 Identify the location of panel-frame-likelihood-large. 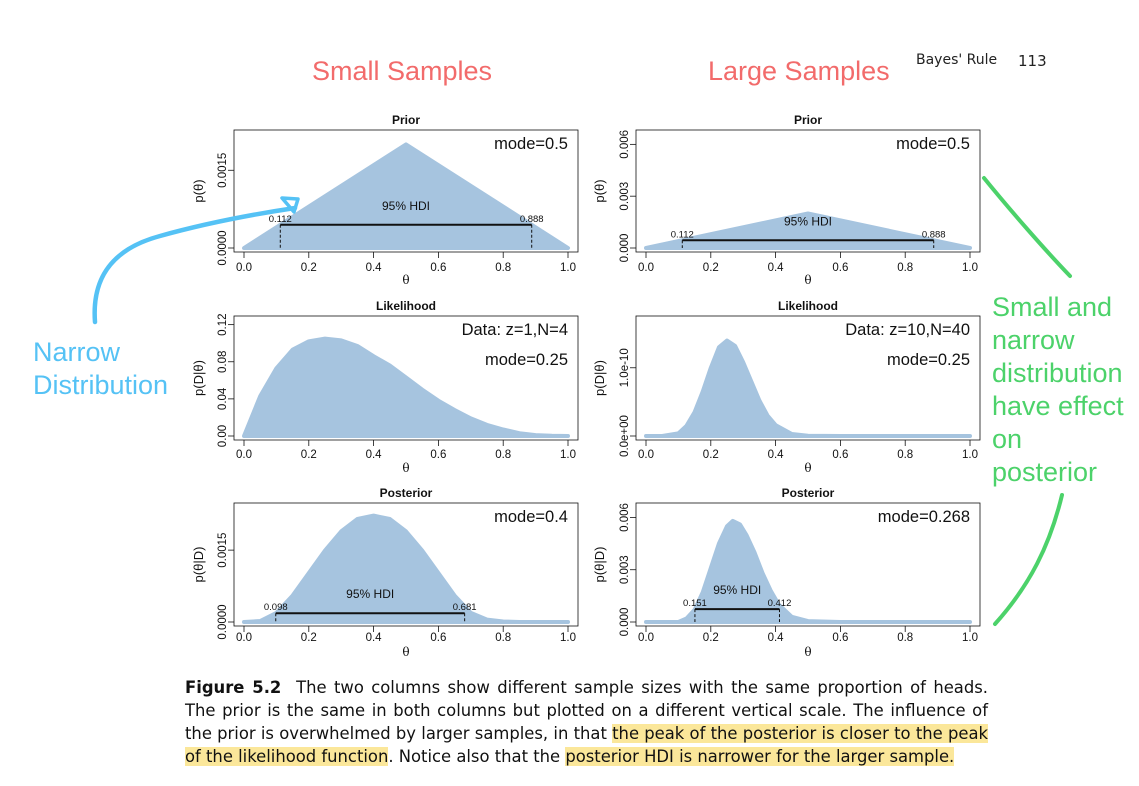
(808, 378).